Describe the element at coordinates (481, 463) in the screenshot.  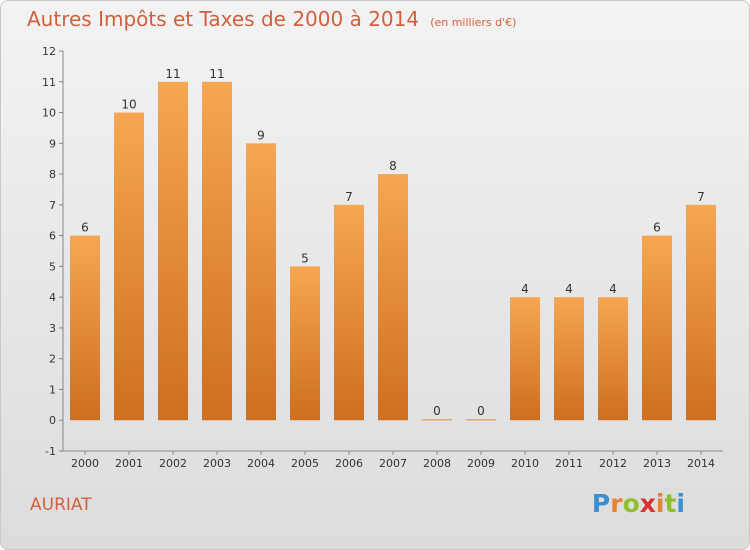
I see `x-tick-label: 2009` at that location.